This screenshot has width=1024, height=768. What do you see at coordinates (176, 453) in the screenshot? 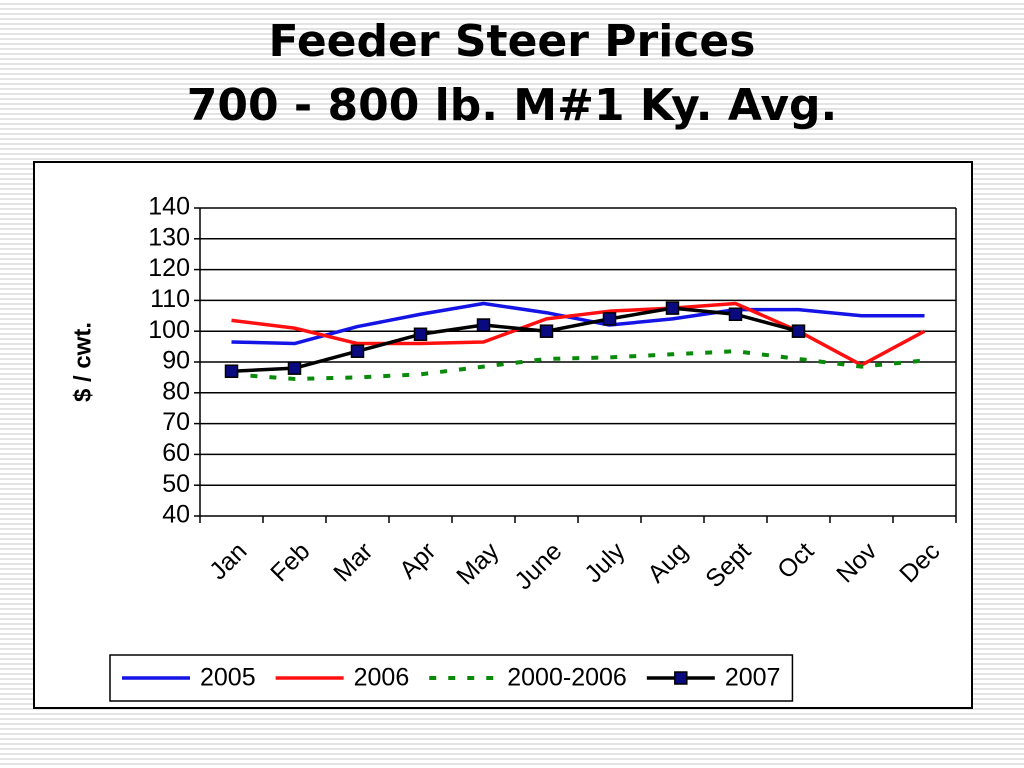
I see `y-tick-label: 60` at bounding box center [176, 453].